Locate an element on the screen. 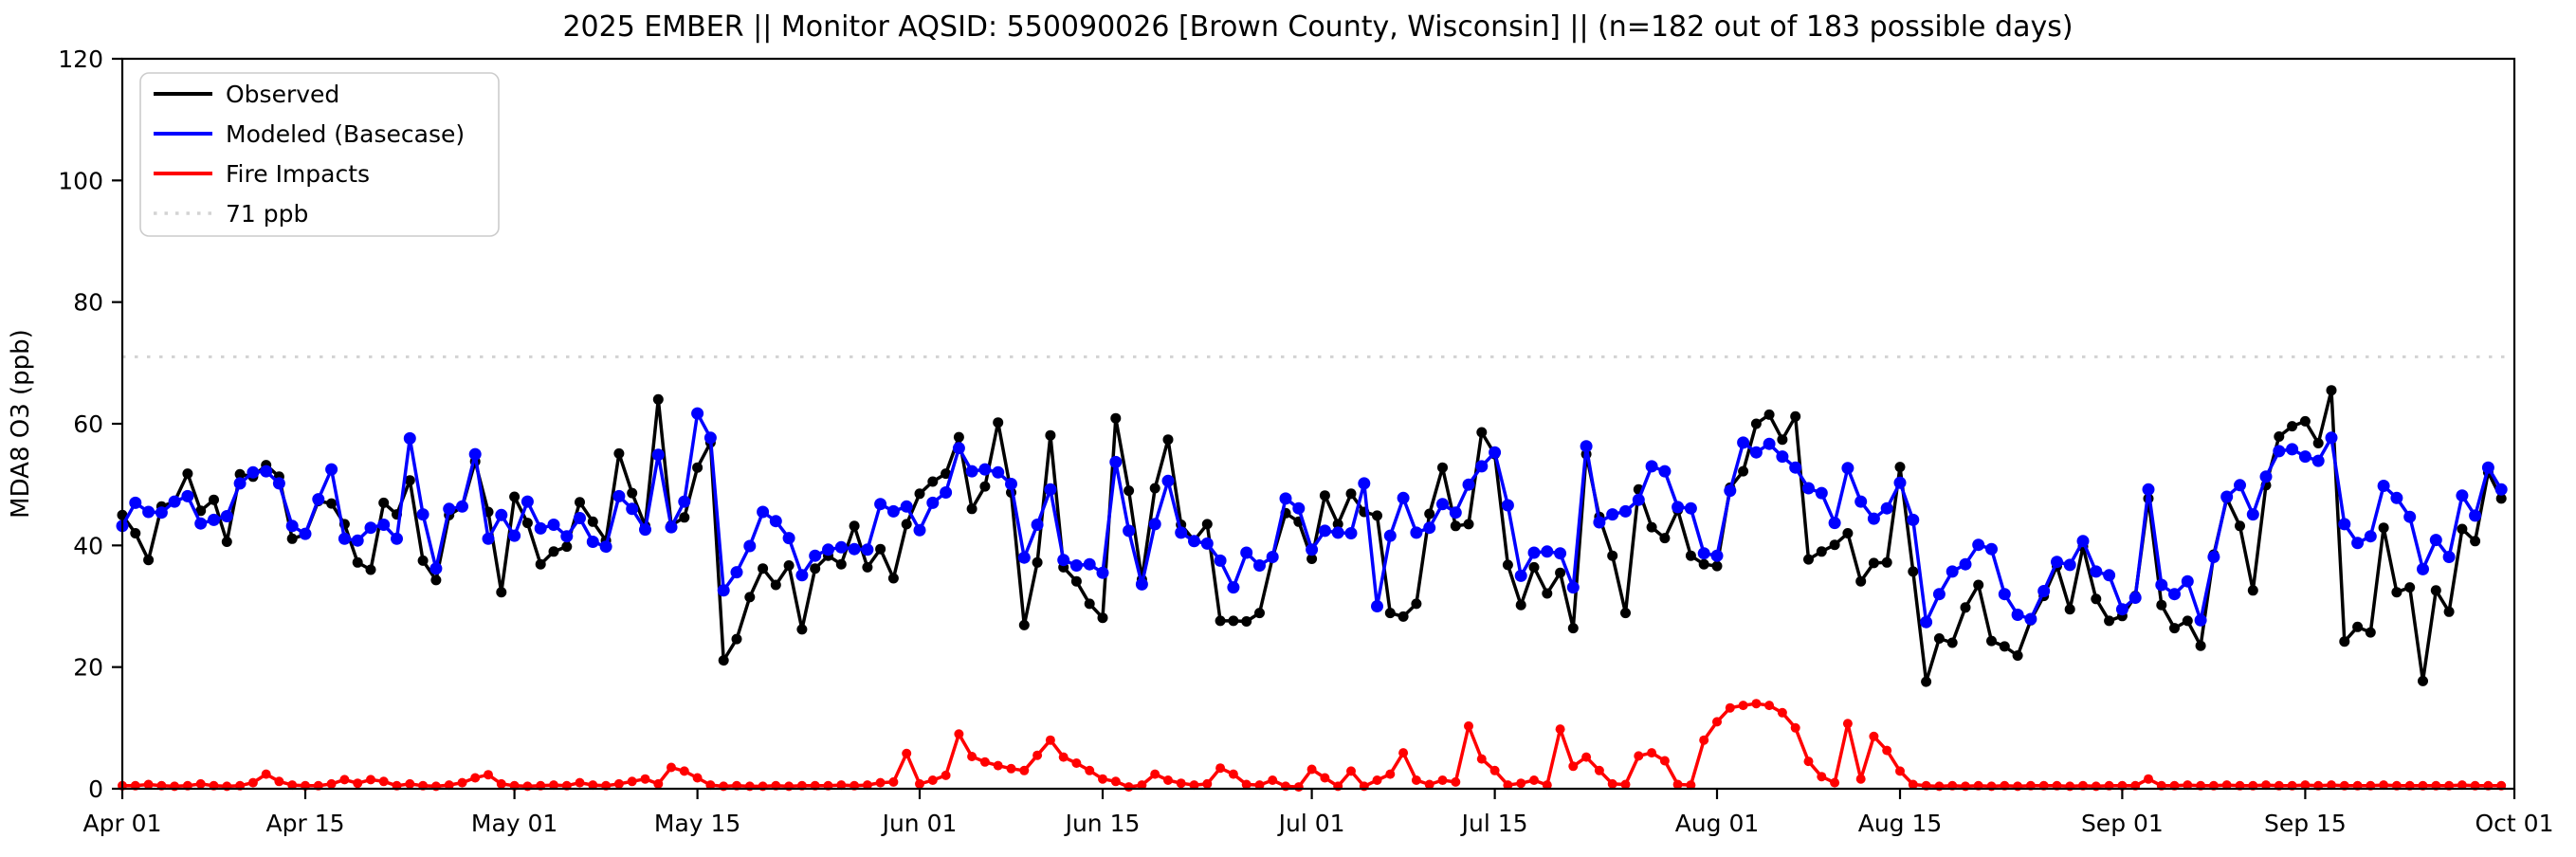 The height and width of the screenshot is (857, 2576). series-line is located at coordinates (1312, 745).